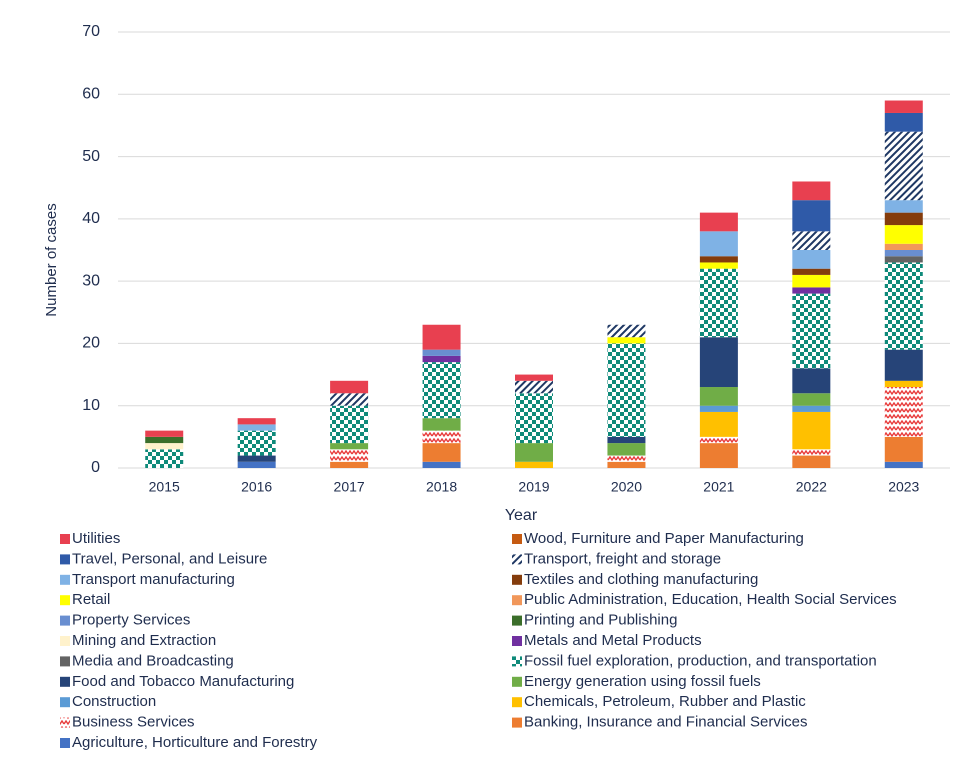  What do you see at coordinates (642, 681) in the screenshot?
I see `legend-label: Energy generation using fossil fuels` at bounding box center [642, 681].